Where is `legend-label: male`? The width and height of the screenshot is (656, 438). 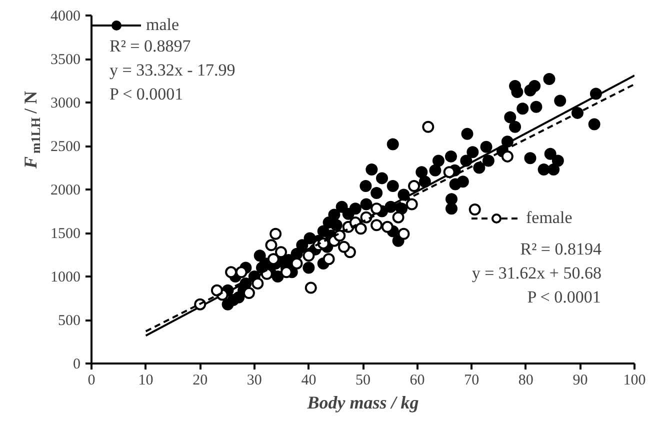
legend-label: male is located at coordinates (163, 25).